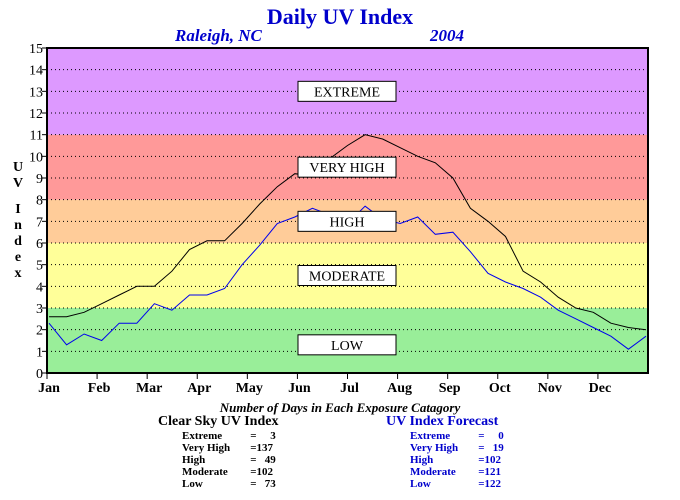 Image resolution: width=680 pixels, height=500 pixels. Describe the element at coordinates (39, 309) in the screenshot. I see `y-tick-label: 3` at that location.